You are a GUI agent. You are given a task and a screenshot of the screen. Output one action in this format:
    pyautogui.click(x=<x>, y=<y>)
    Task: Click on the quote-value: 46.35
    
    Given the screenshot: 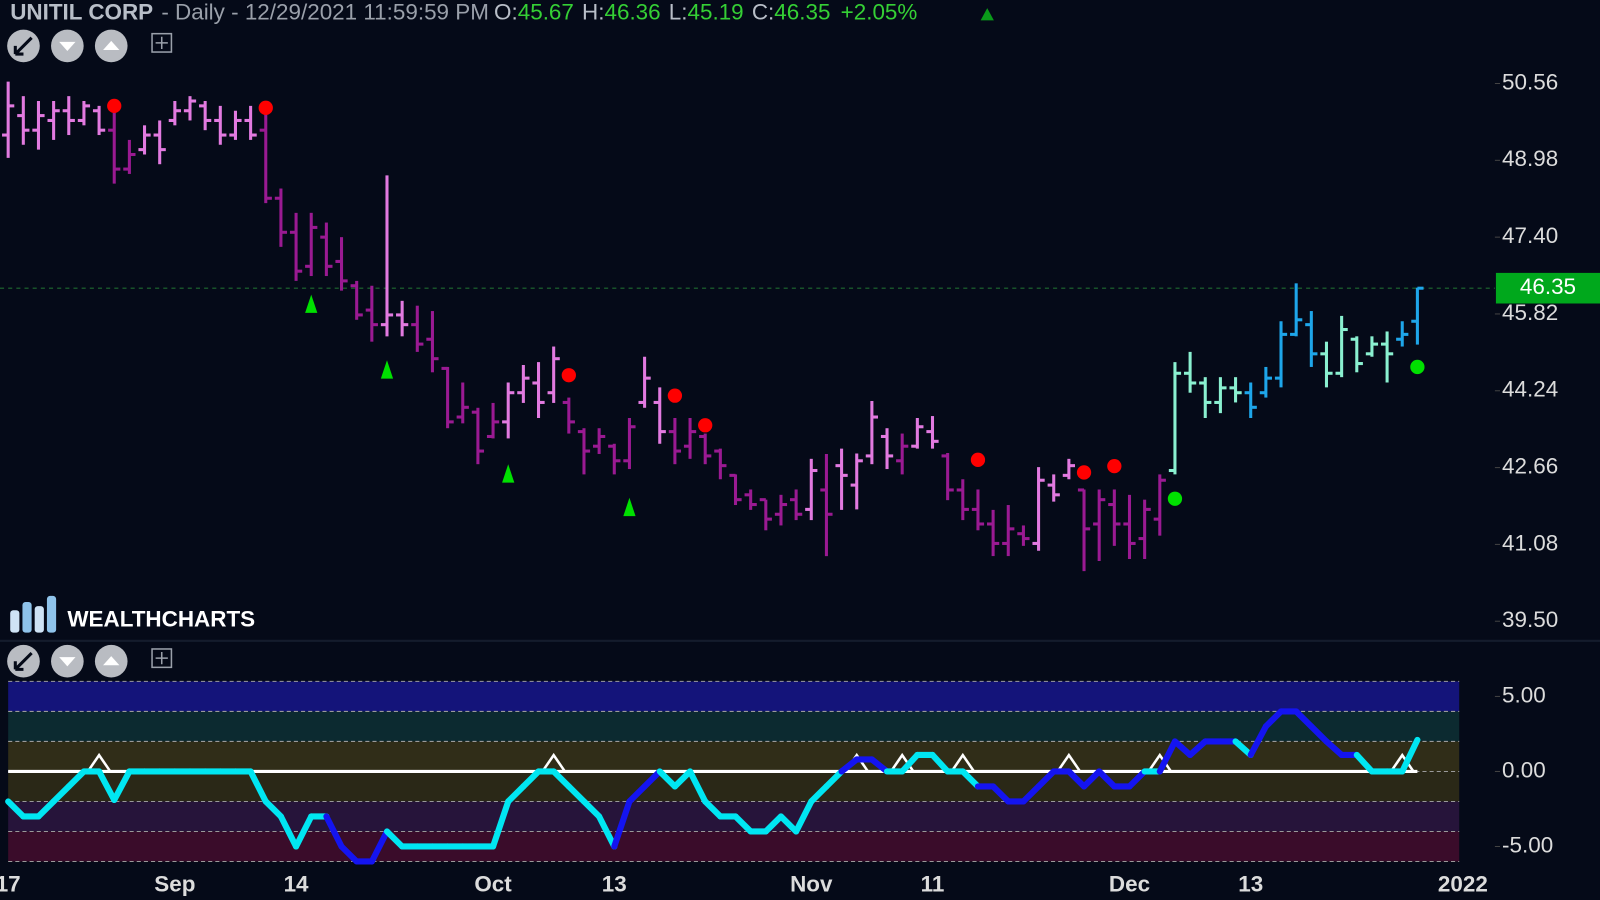 What is the action you would take?
    pyautogui.click(x=802, y=12)
    